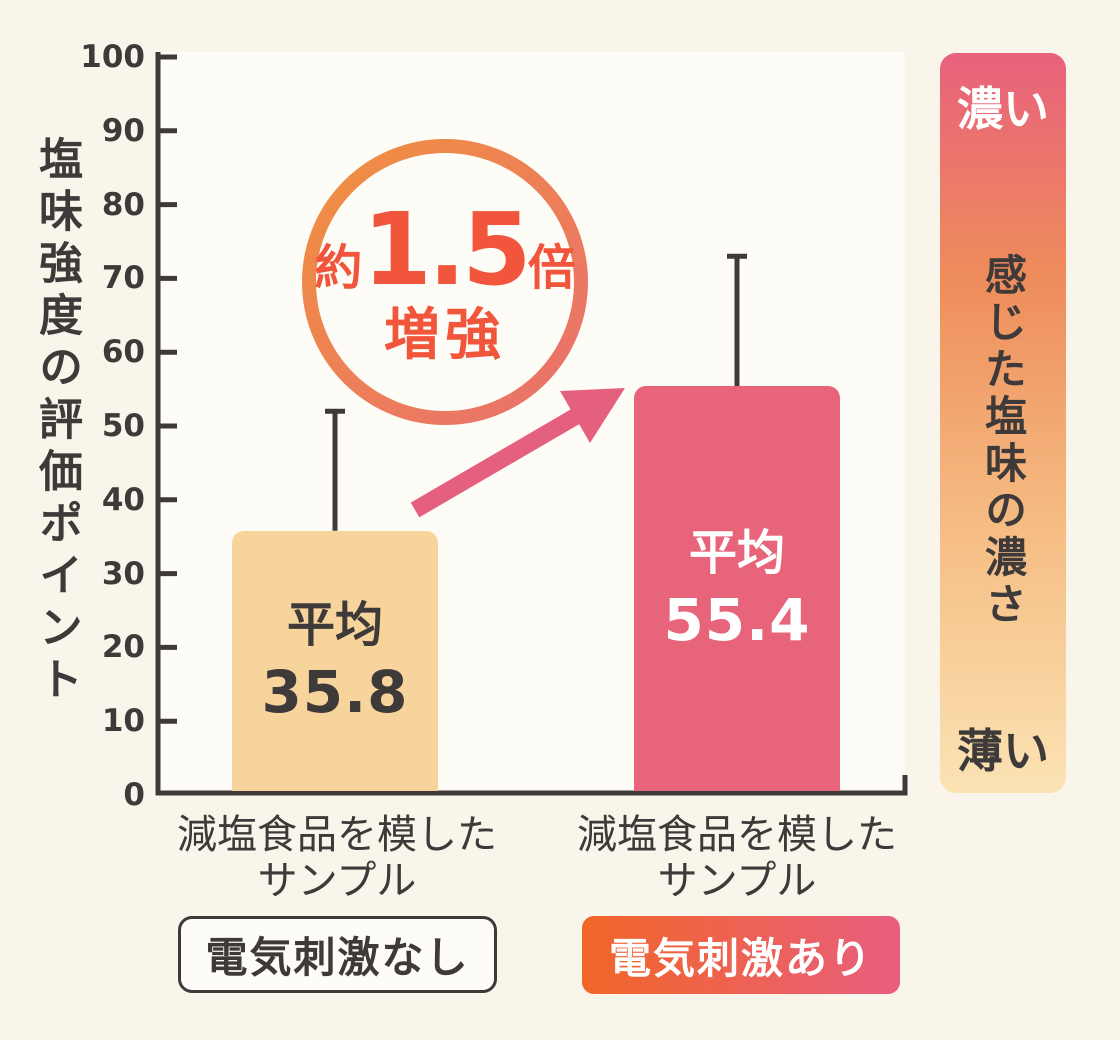 This screenshot has height=1040, width=1120. What do you see at coordinates (134, 795) in the screenshot?
I see `y-tick-label: 0` at bounding box center [134, 795].